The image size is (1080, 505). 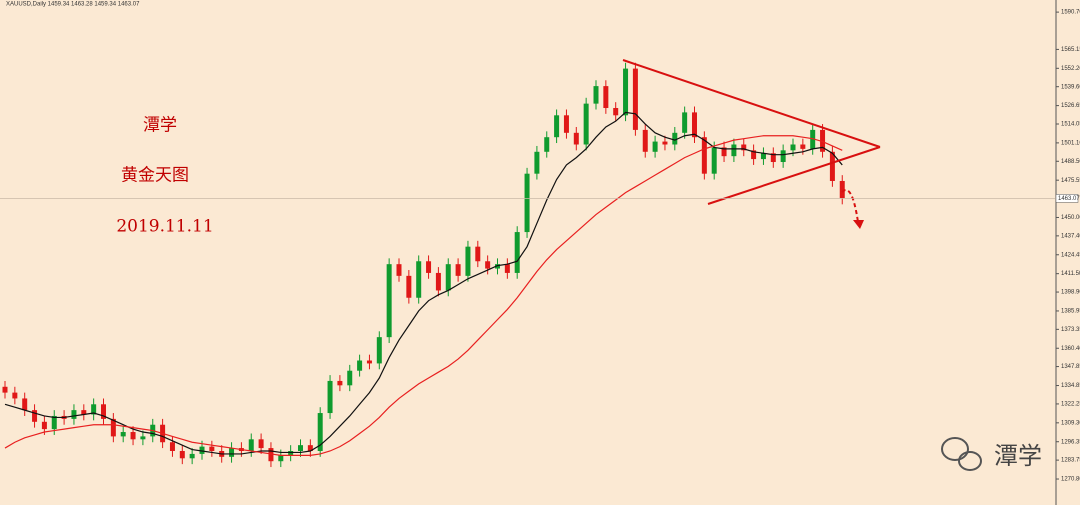 What do you see at coordinates (1070, 143) in the screenshot?
I see `y-tick-label: 1501.10` at bounding box center [1070, 143].